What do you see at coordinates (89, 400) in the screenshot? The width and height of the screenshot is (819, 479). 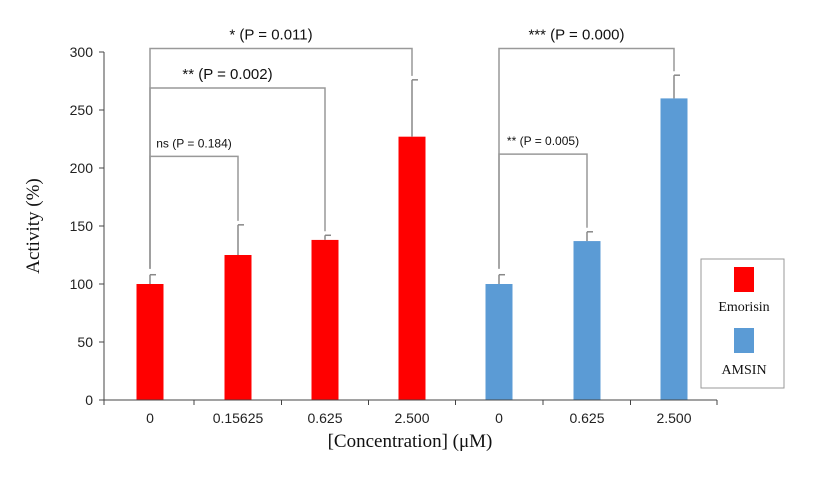 I see `y-tick-label: 0` at bounding box center [89, 400].